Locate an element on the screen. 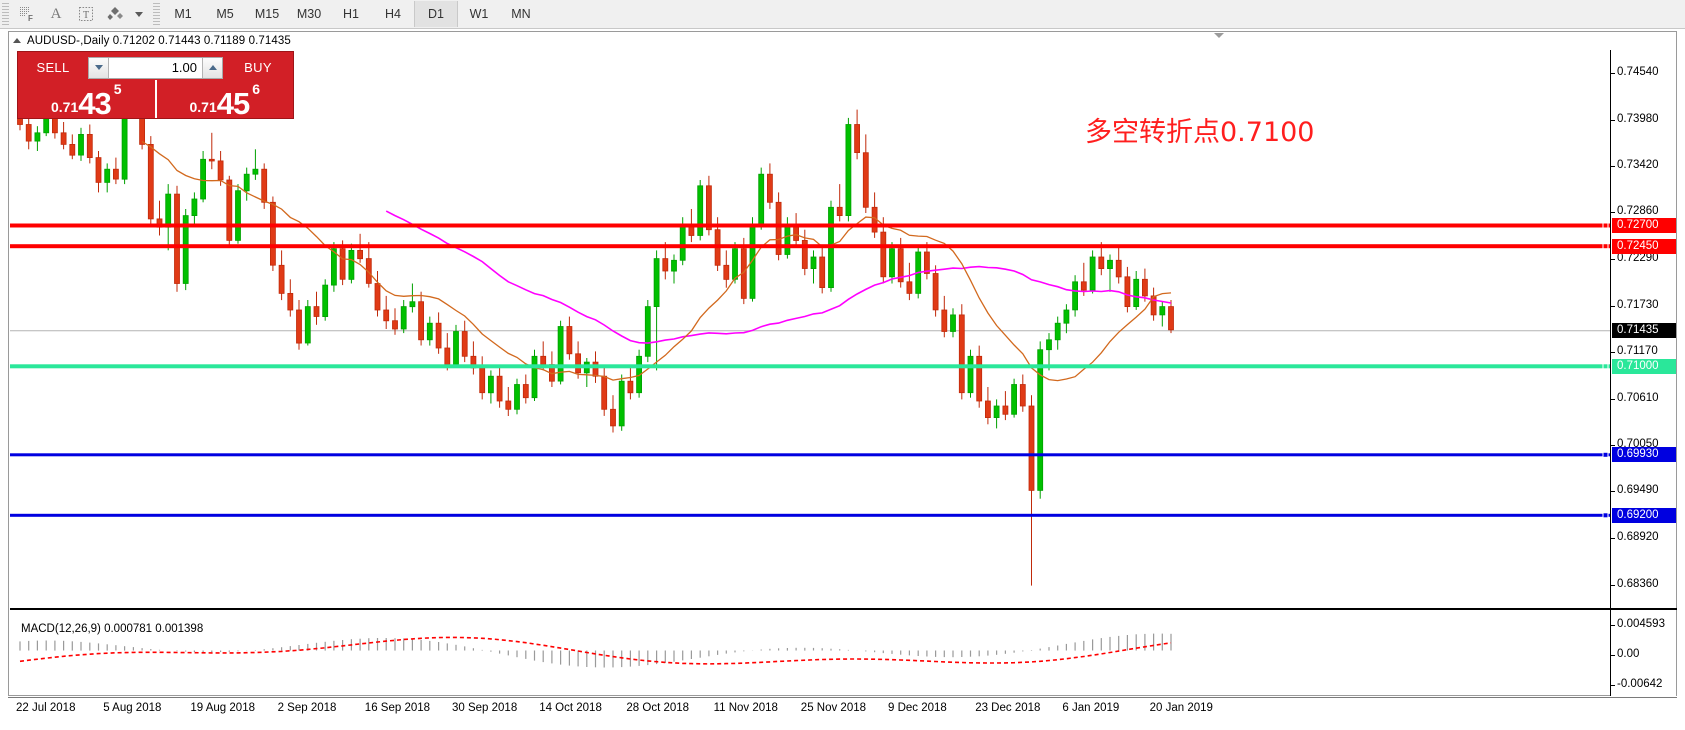  date-axis-label: 19 Aug 2018 is located at coordinates (222, 708).